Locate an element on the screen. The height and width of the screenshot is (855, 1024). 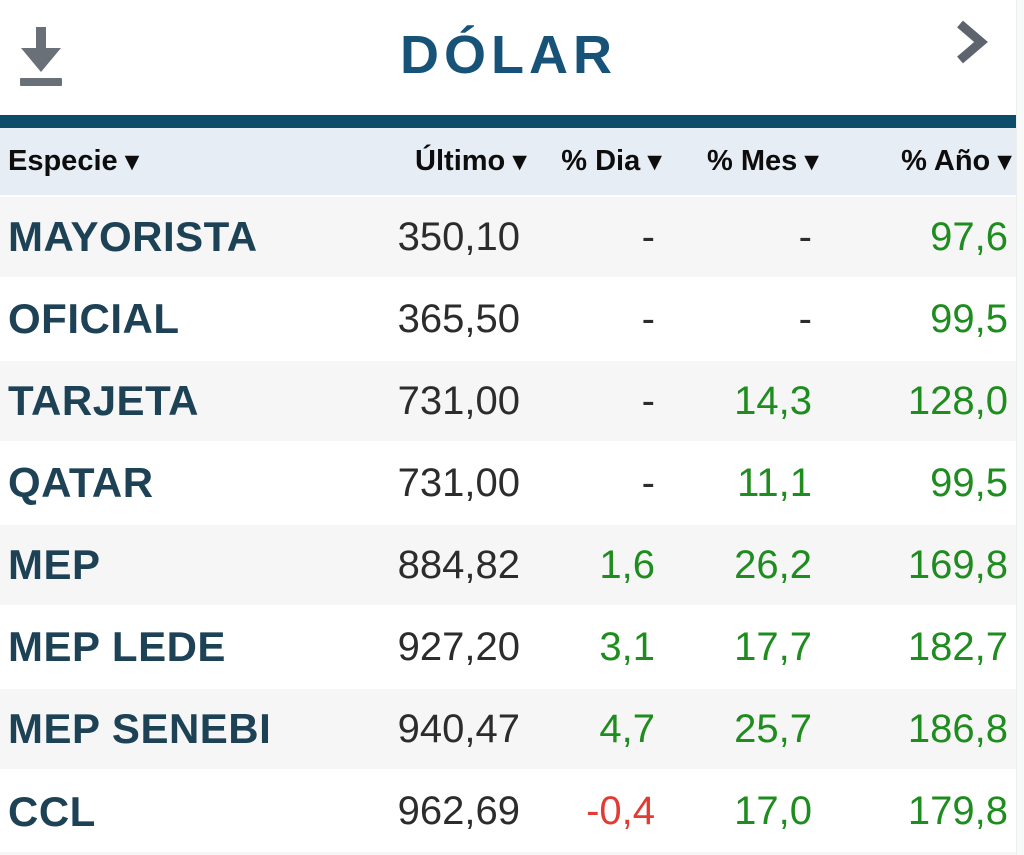
pct-mes-cell: 11,1 is located at coordinates (774, 482).